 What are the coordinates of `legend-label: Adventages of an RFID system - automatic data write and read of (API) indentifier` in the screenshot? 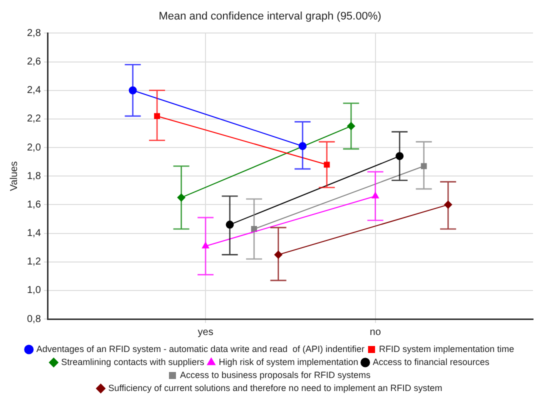 It's located at (200, 349).